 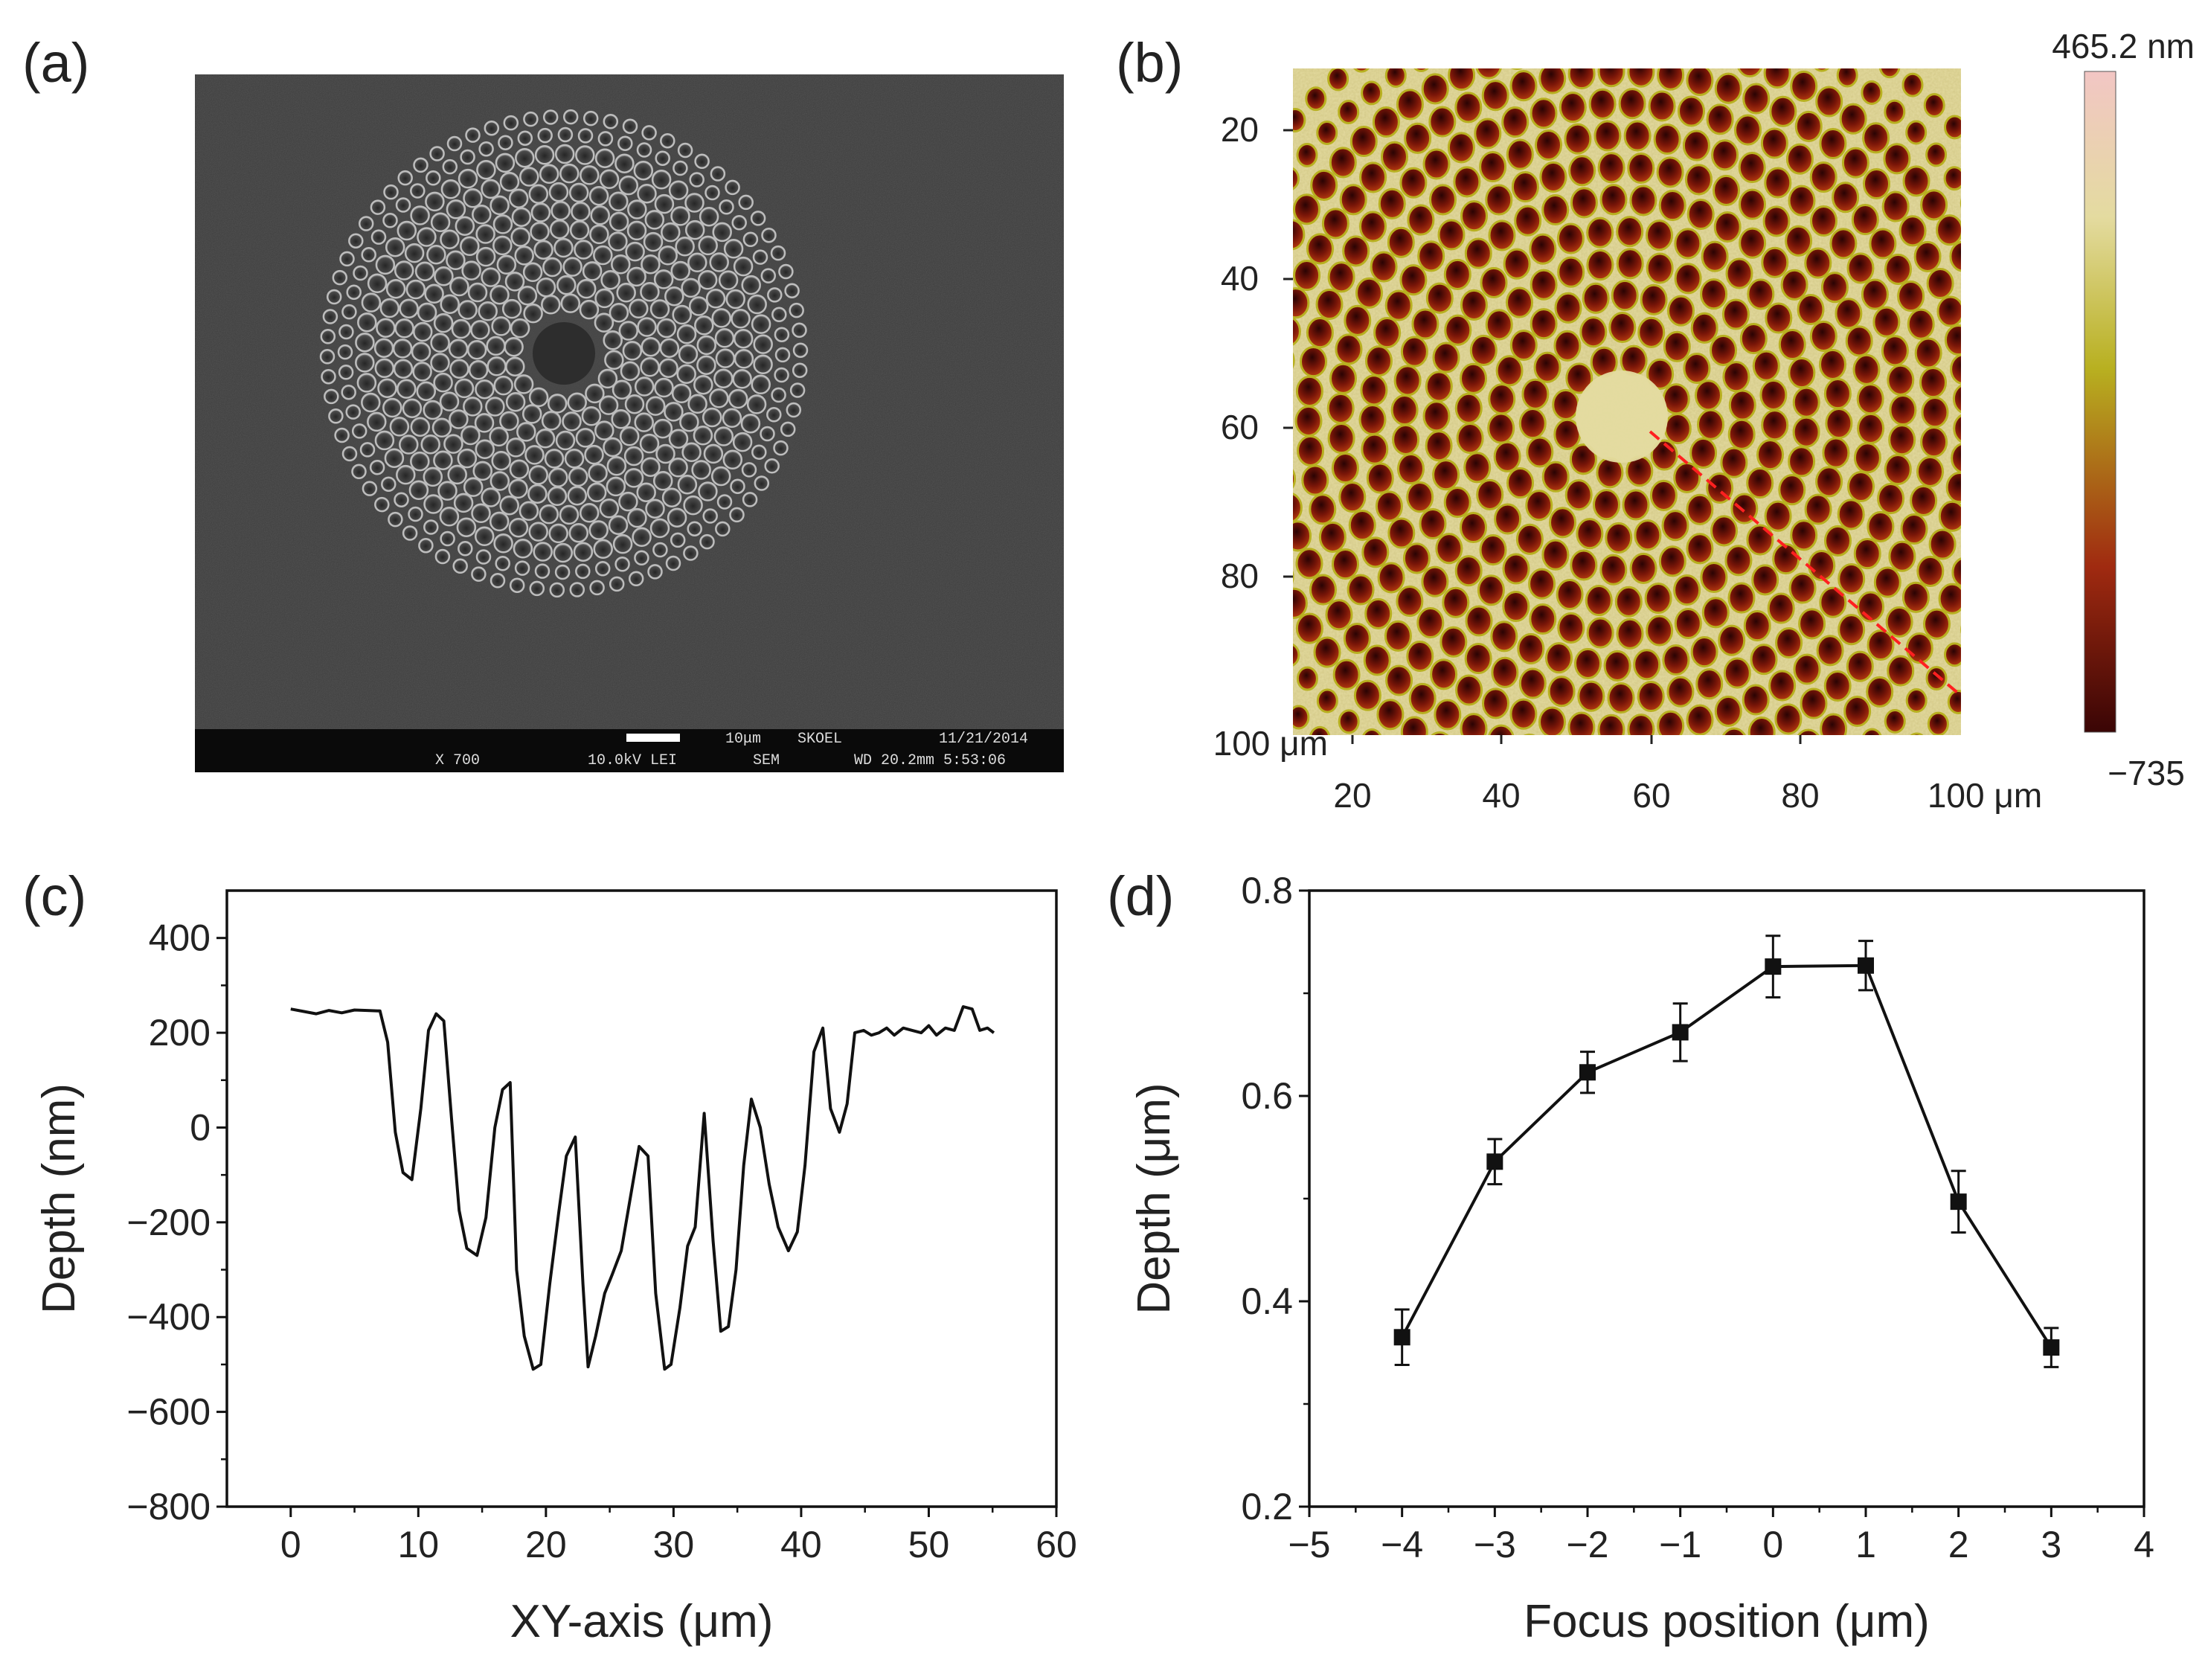 I want to click on x-tick-label: 2, so click(x=1958, y=1545).